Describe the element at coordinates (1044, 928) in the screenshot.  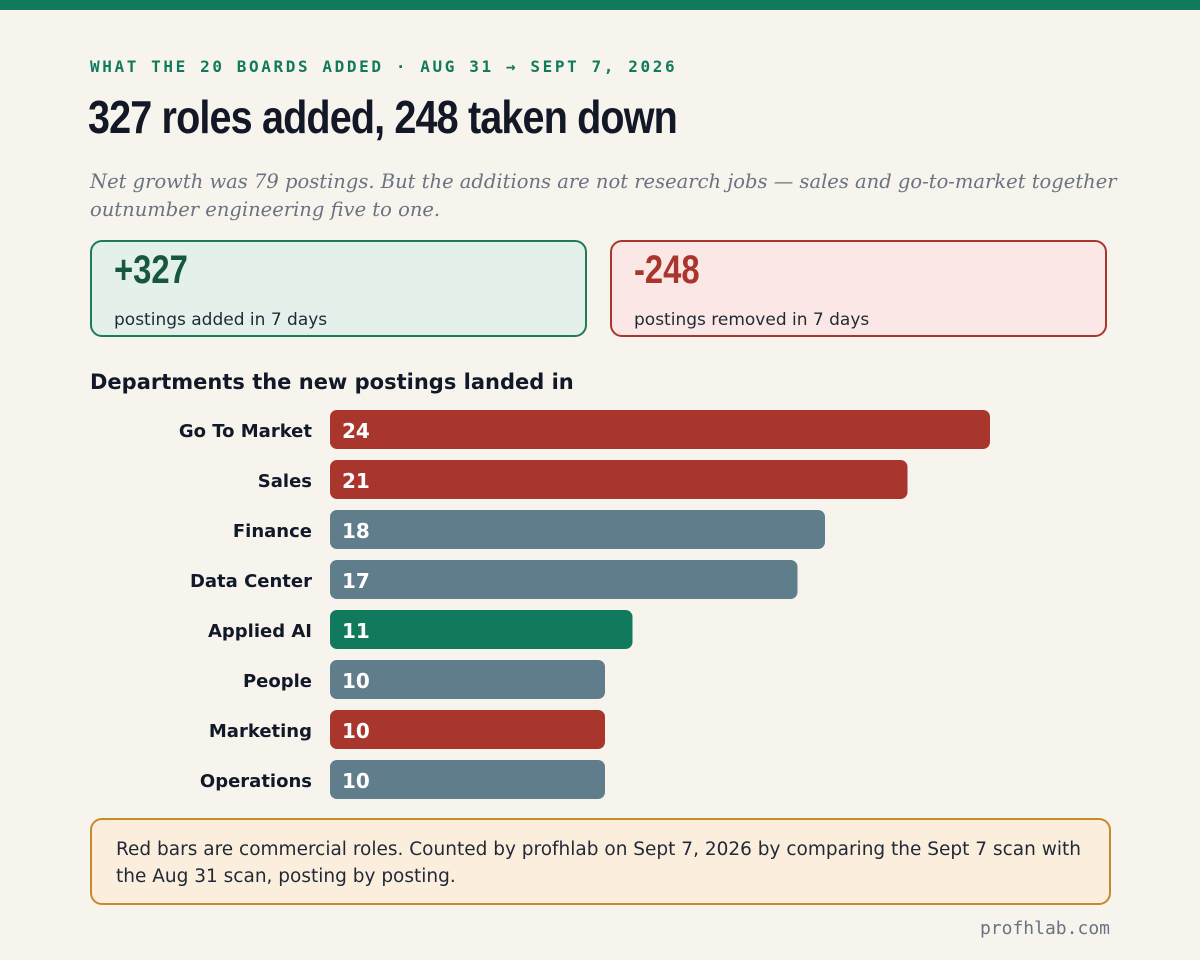
I see `footer-site: profhlab.com` at that location.